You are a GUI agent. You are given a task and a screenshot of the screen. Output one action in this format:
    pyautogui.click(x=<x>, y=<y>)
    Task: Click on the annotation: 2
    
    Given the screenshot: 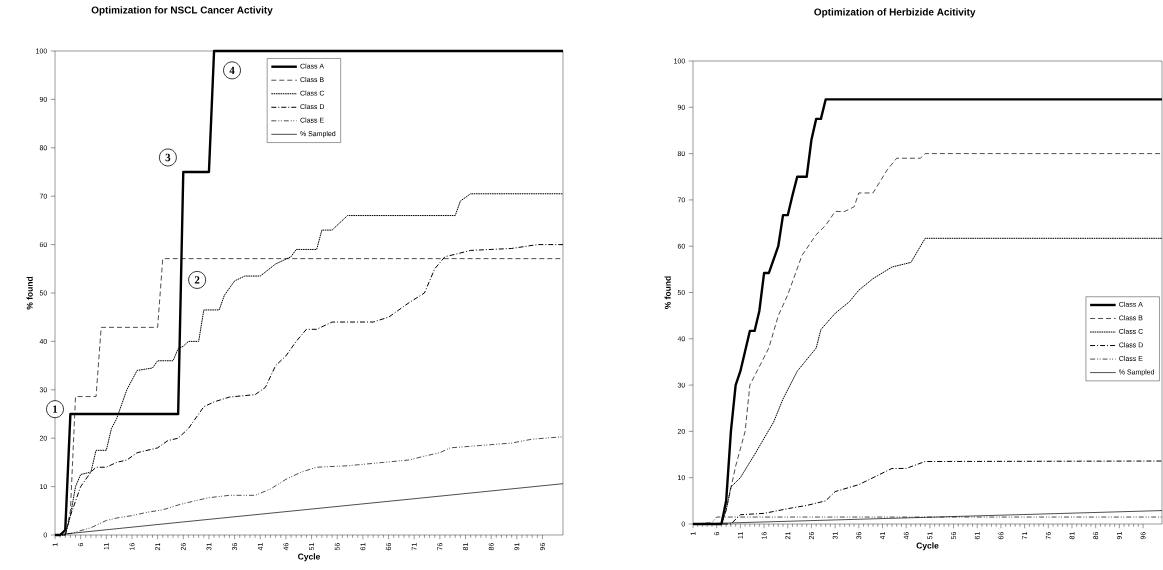 What is the action you would take?
    pyautogui.click(x=197, y=280)
    